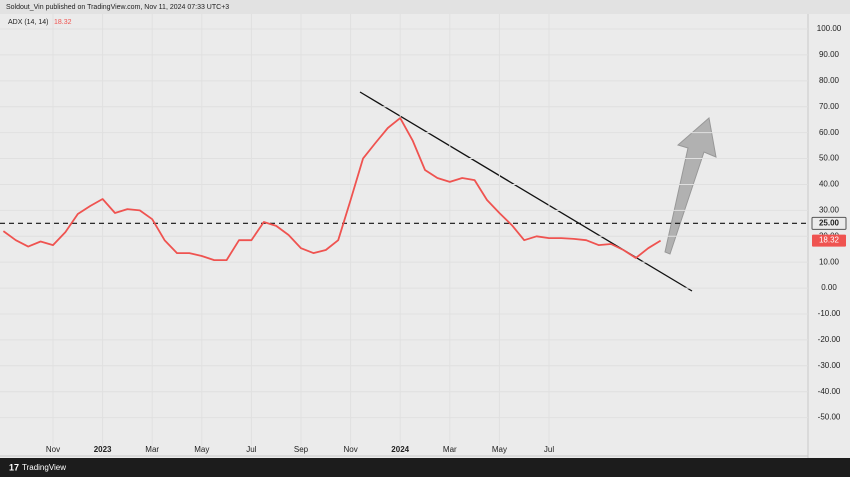 The height and width of the screenshot is (477, 850). I want to click on last-value-bg, so click(829, 240).